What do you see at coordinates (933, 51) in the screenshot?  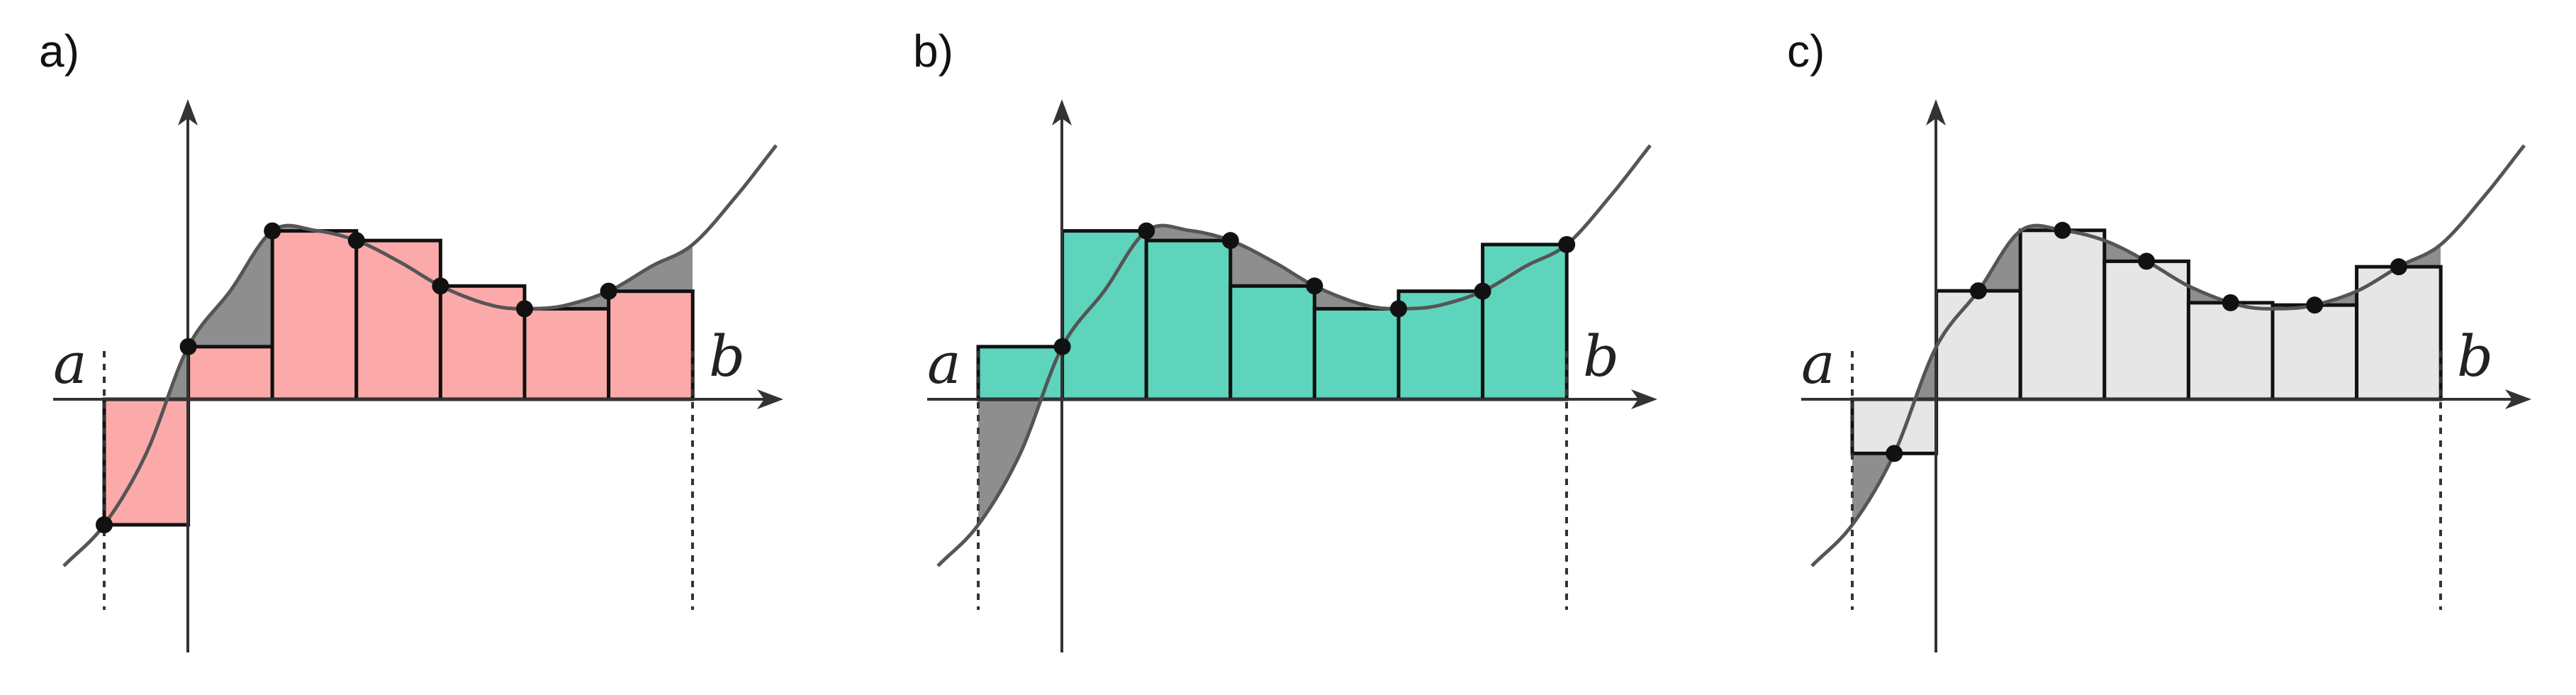 I see `panel-label: b)` at bounding box center [933, 51].